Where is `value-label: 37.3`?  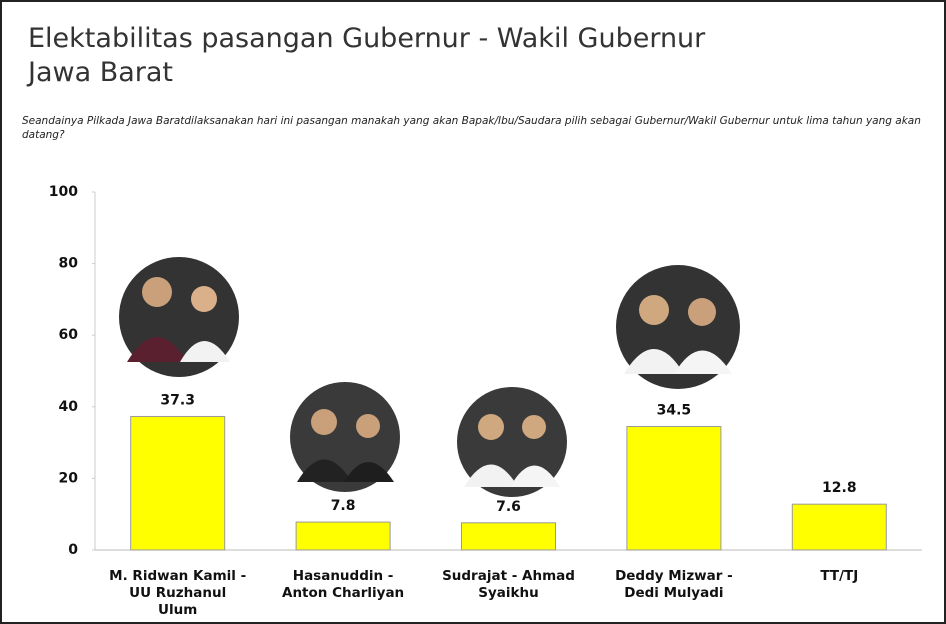 value-label: 37.3 is located at coordinates (177, 400).